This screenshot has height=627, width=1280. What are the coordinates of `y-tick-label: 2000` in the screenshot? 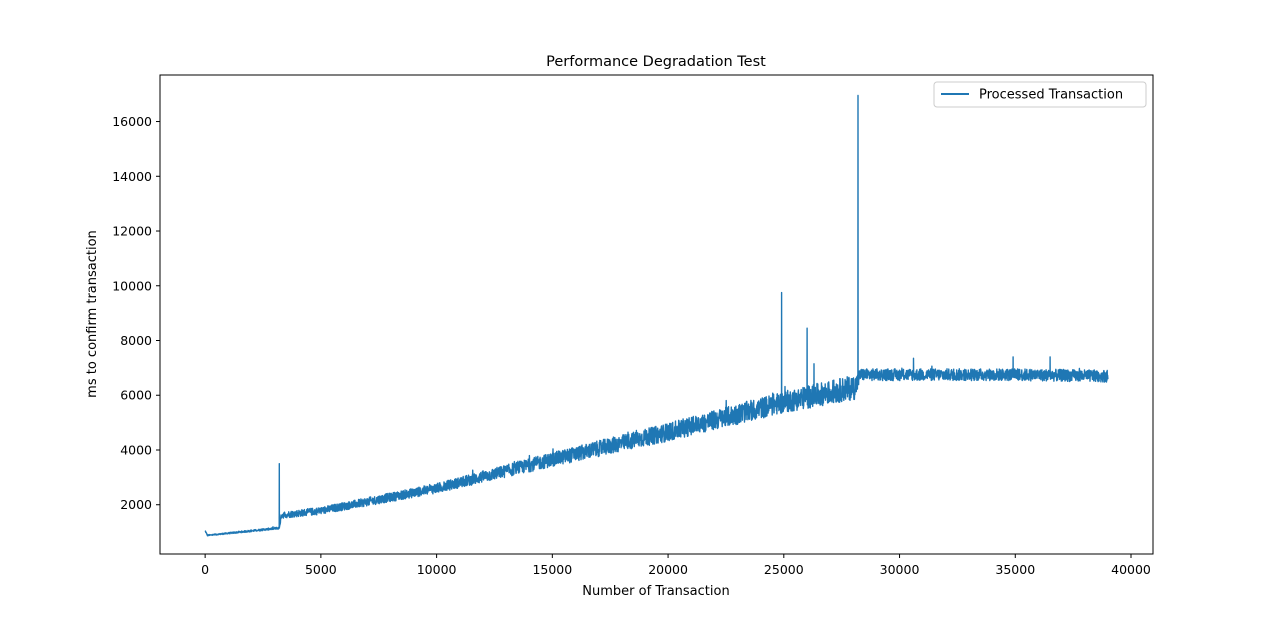 It's located at (136, 504).